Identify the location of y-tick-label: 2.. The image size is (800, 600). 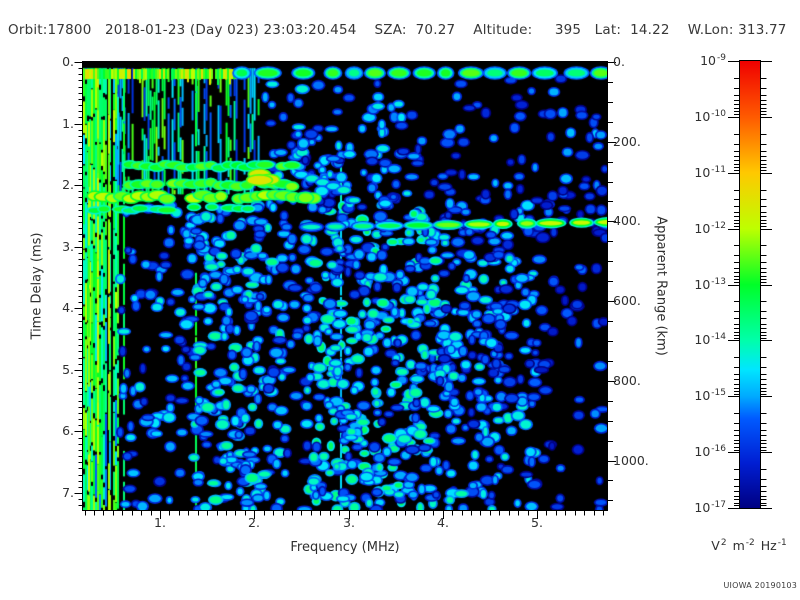
(68, 184).